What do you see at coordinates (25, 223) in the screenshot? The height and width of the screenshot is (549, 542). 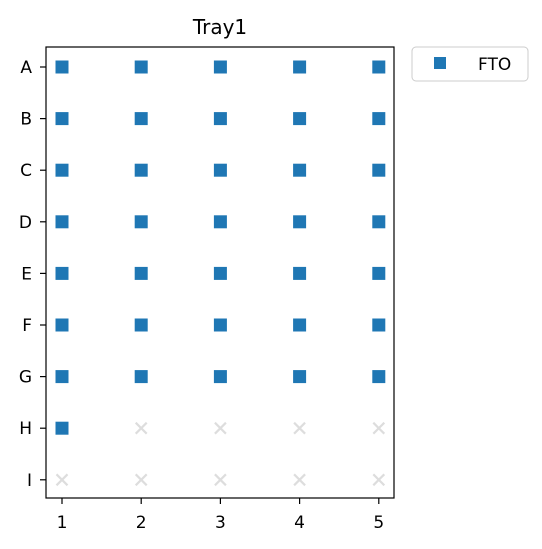 I see `y-tick-label: D` at bounding box center [25, 223].